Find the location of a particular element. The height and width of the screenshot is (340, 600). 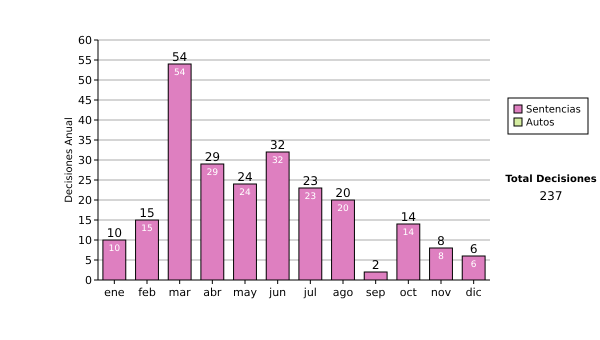

legend-label: Autos is located at coordinates (540, 123).